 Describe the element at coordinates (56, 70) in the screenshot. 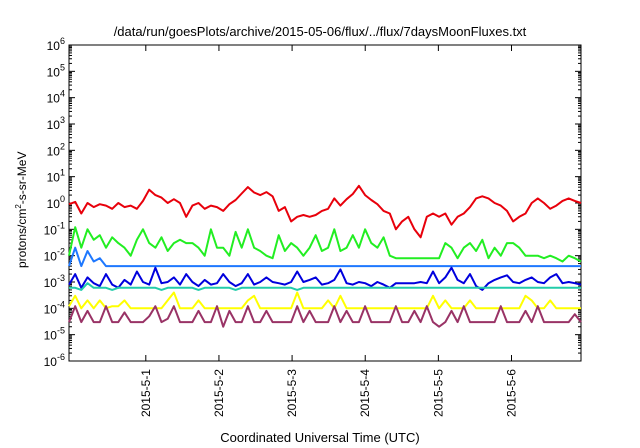

I see `y-tick-label: 10⁵` at that location.